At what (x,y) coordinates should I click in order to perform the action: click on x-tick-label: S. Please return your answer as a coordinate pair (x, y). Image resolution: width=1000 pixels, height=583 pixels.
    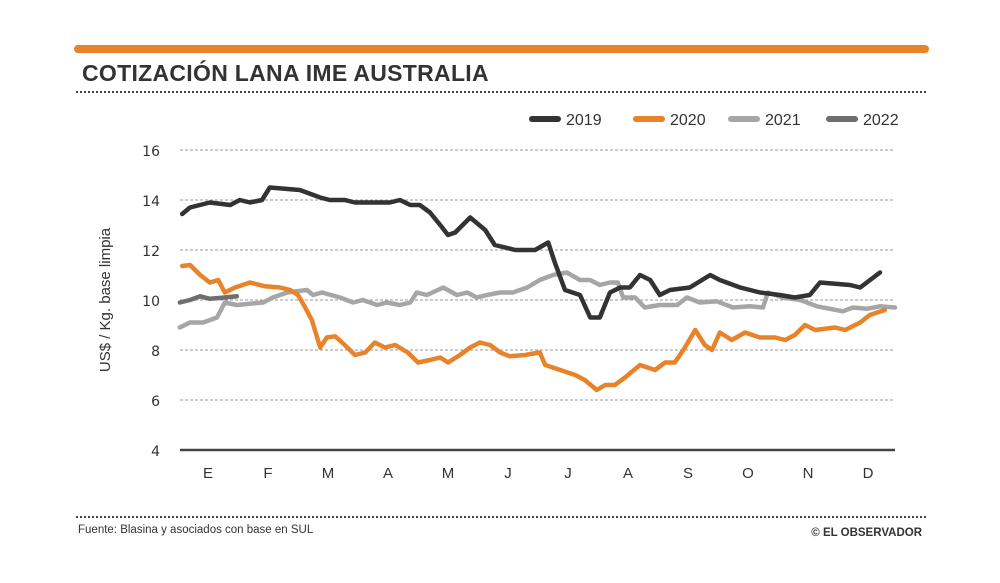
    Looking at the image, I should click on (688, 473).